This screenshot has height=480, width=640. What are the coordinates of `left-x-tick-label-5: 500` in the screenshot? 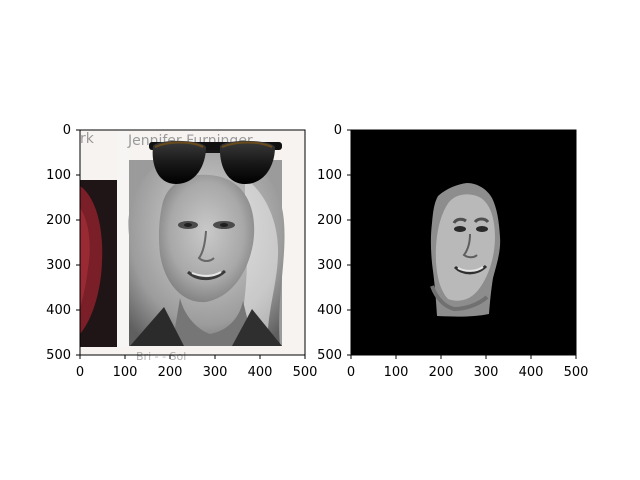 It's located at (305, 372).